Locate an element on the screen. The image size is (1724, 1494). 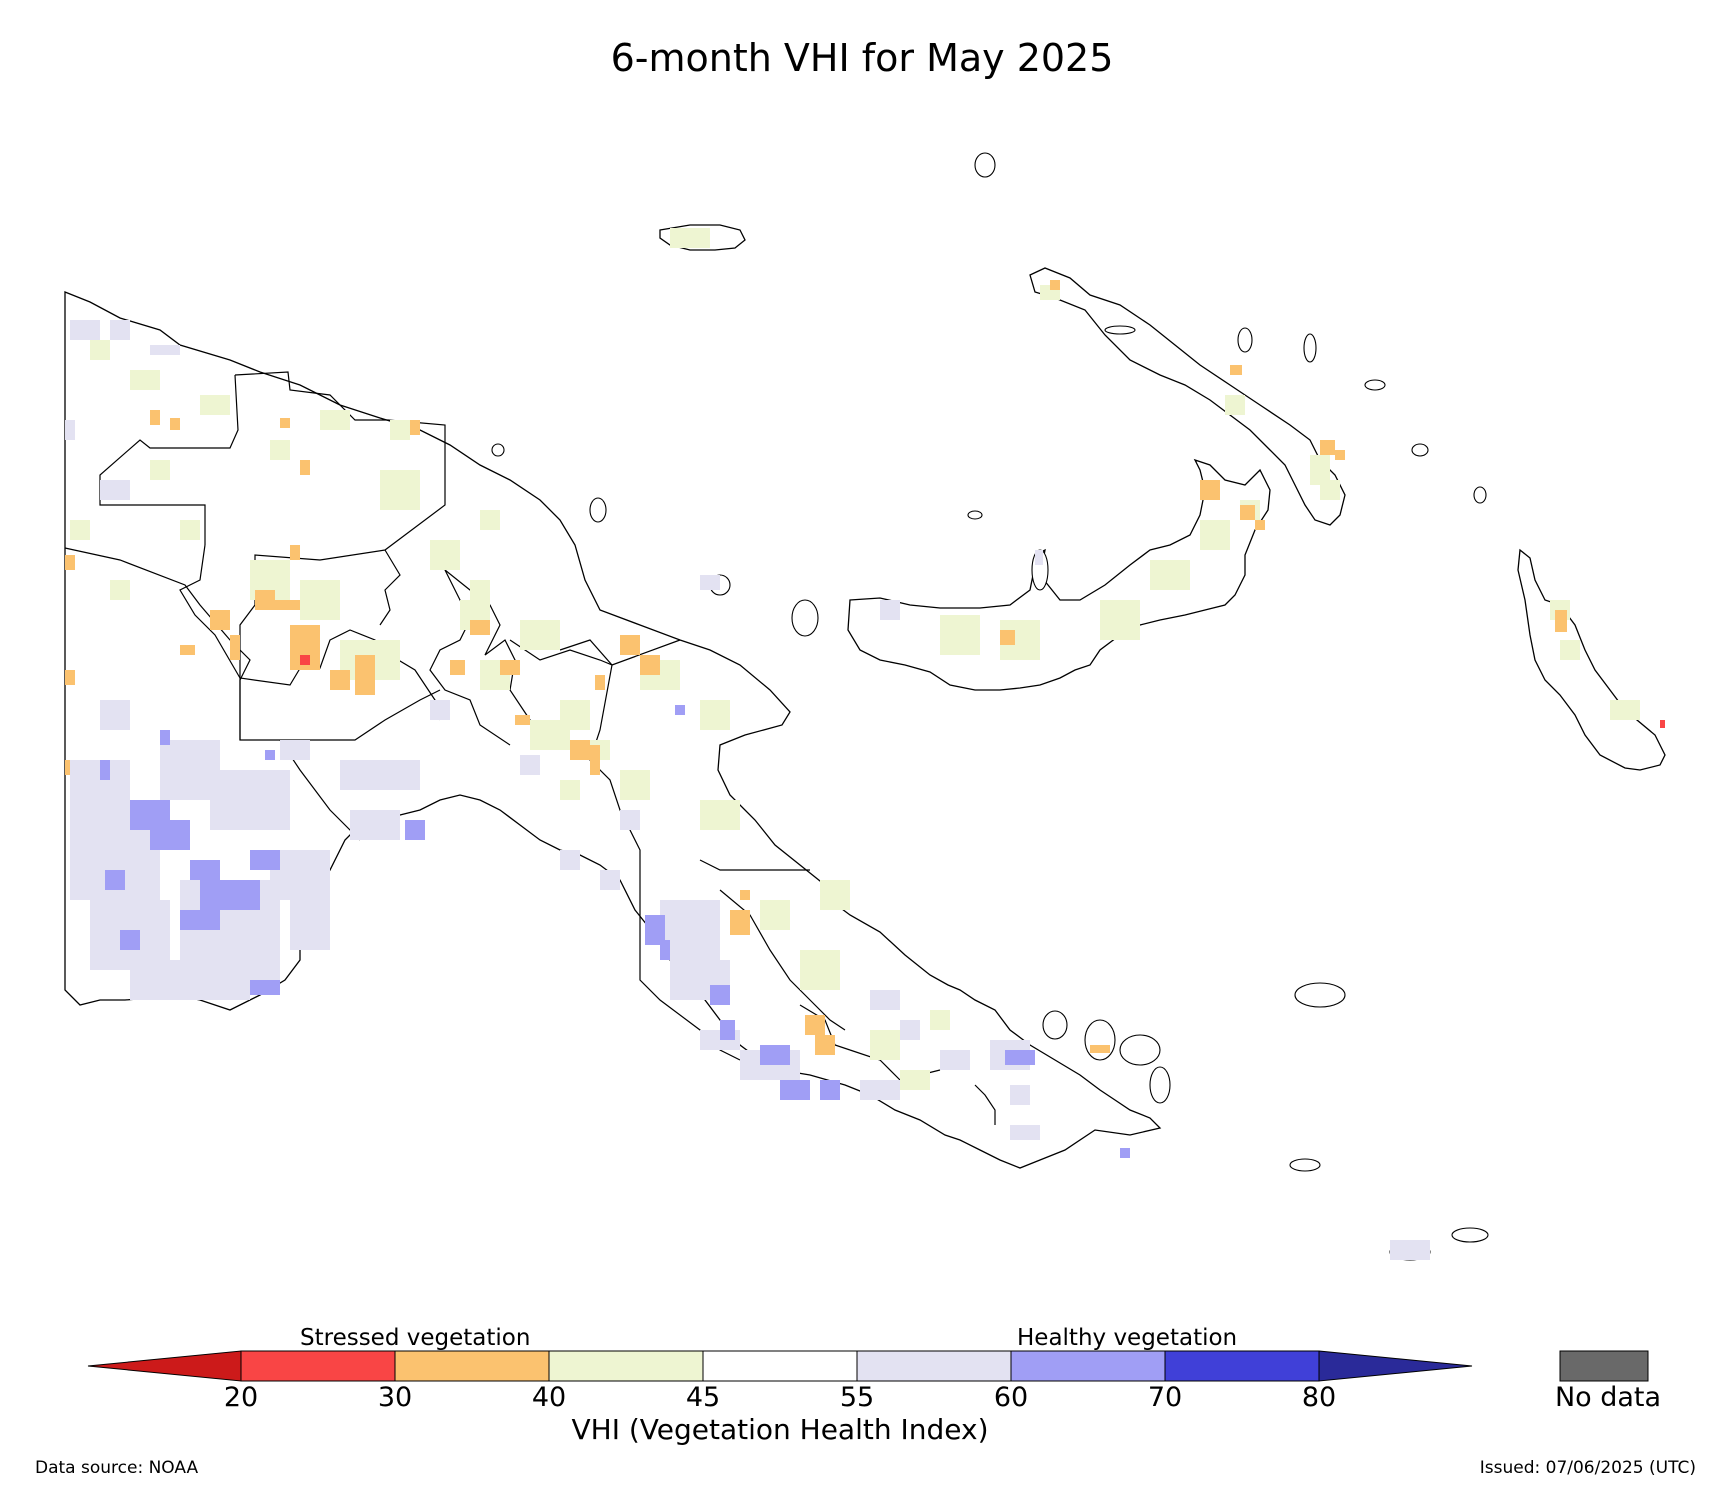
tick-80: 80 is located at coordinates (1319, 1397).